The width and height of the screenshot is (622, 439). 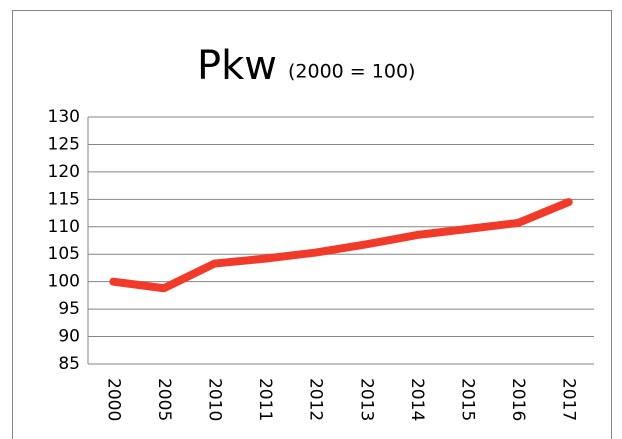 What do you see at coordinates (417, 399) in the screenshot?
I see `x-tick-label: 2014` at bounding box center [417, 399].